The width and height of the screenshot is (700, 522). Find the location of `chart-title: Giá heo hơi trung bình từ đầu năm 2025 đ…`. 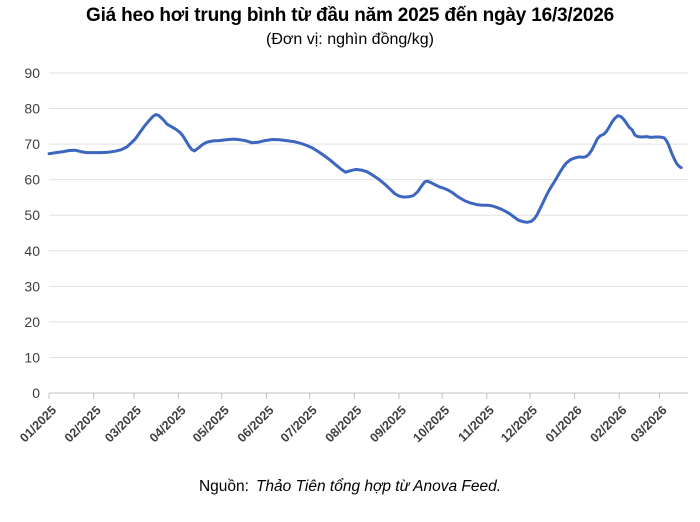

chart-title: Giá heo hơi trung bình từ đầu năm 2025 đ… is located at coordinates (350, 15).